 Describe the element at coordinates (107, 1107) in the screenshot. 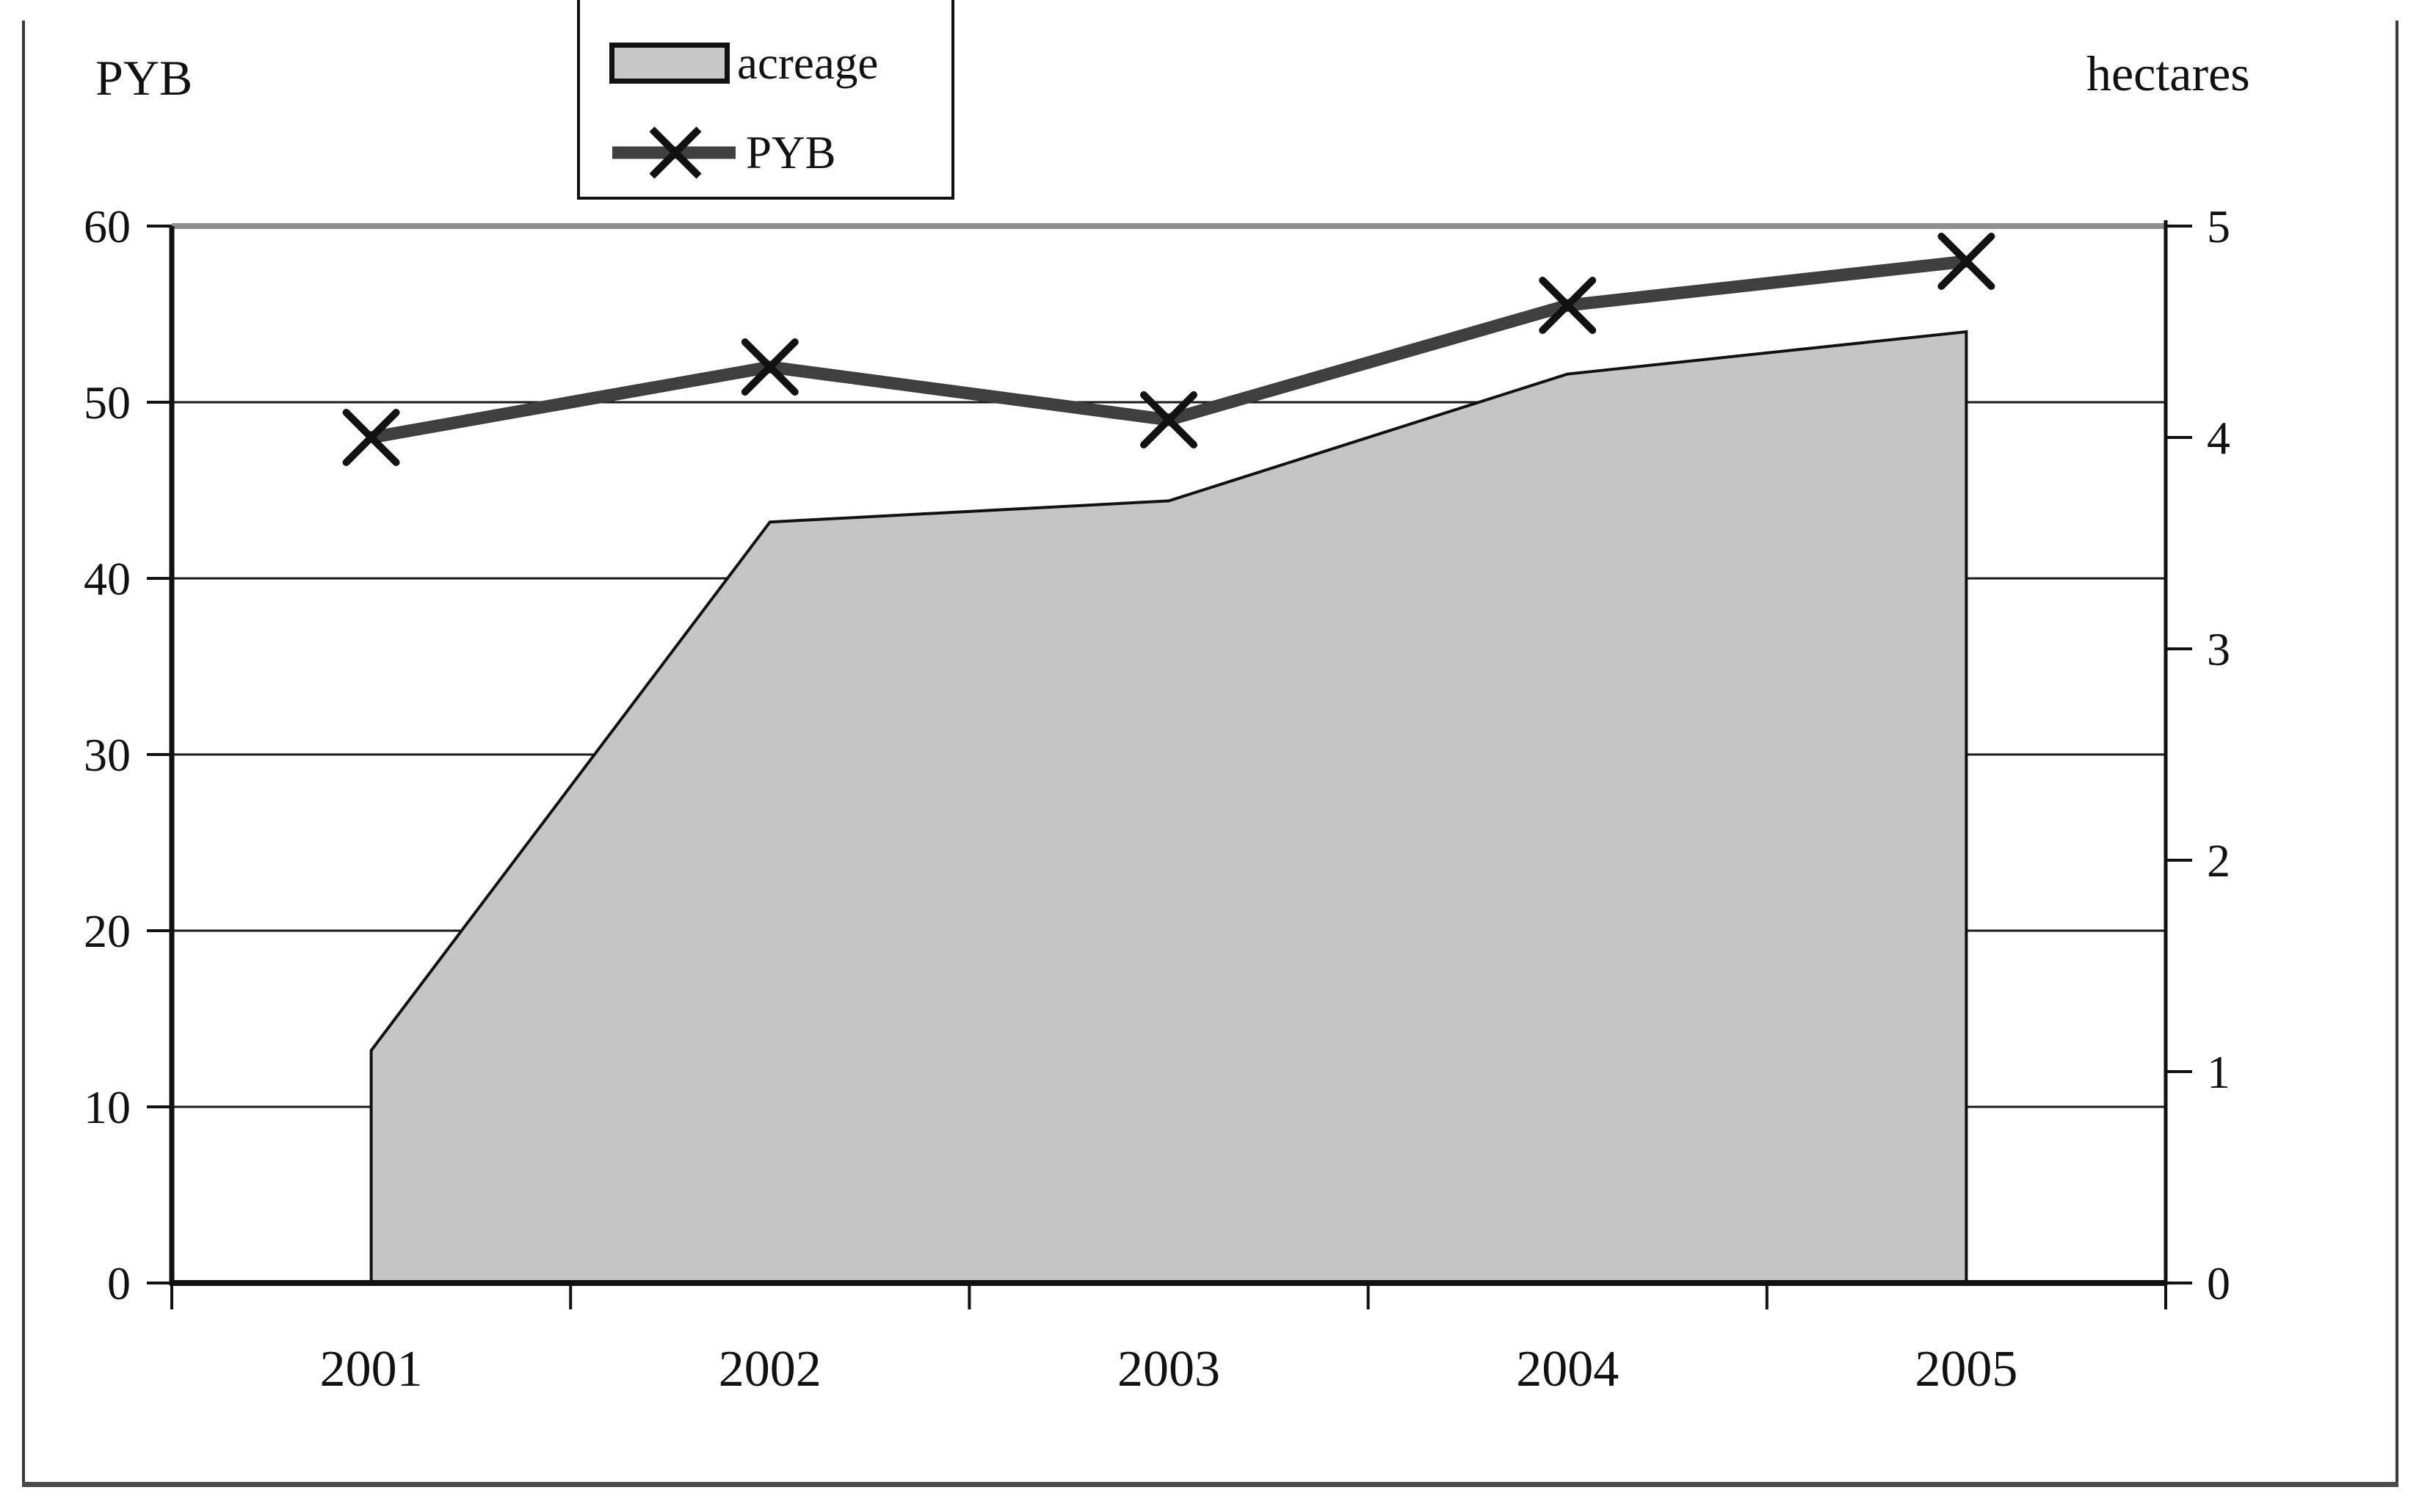

I see `svg-text: 10` at that location.